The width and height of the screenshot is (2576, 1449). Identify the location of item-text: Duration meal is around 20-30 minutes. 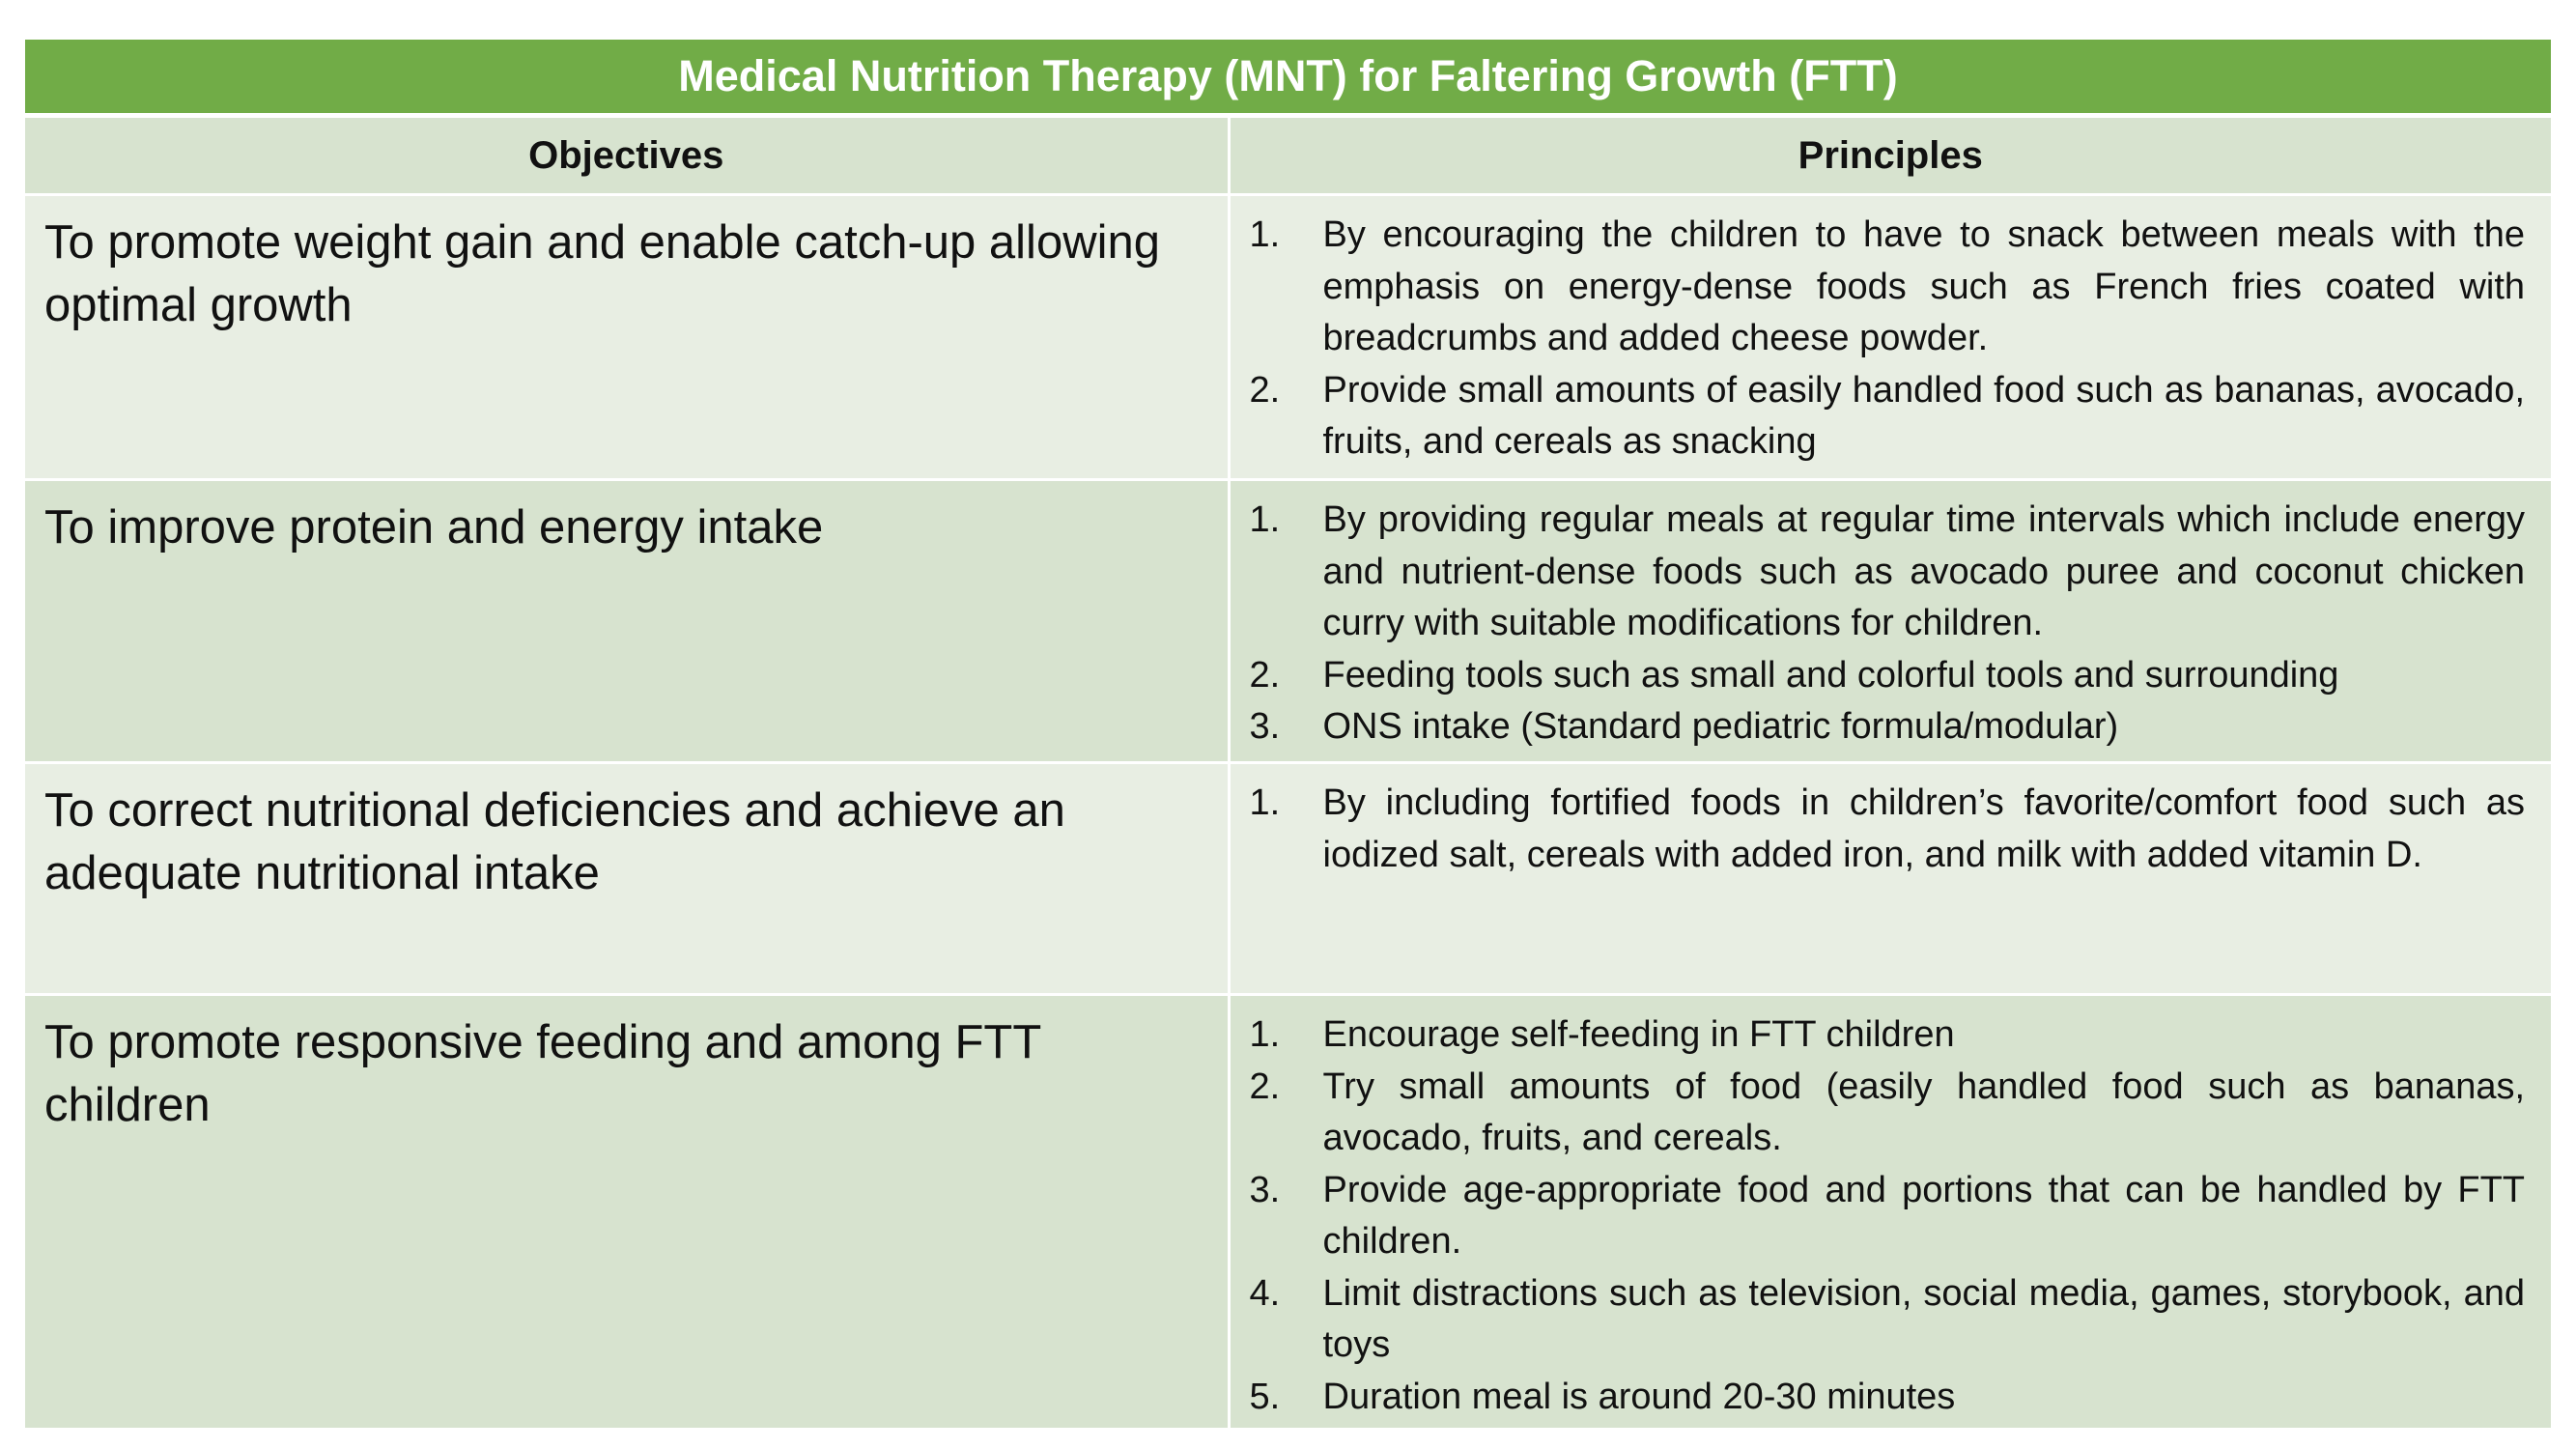
(1639, 1396).